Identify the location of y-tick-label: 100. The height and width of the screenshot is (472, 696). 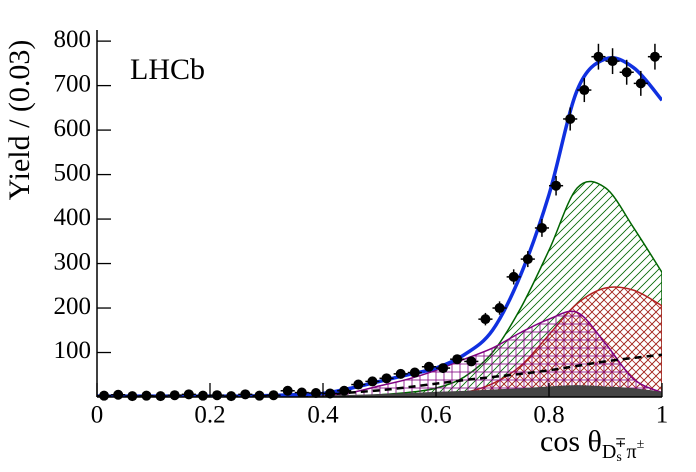
(73, 350).